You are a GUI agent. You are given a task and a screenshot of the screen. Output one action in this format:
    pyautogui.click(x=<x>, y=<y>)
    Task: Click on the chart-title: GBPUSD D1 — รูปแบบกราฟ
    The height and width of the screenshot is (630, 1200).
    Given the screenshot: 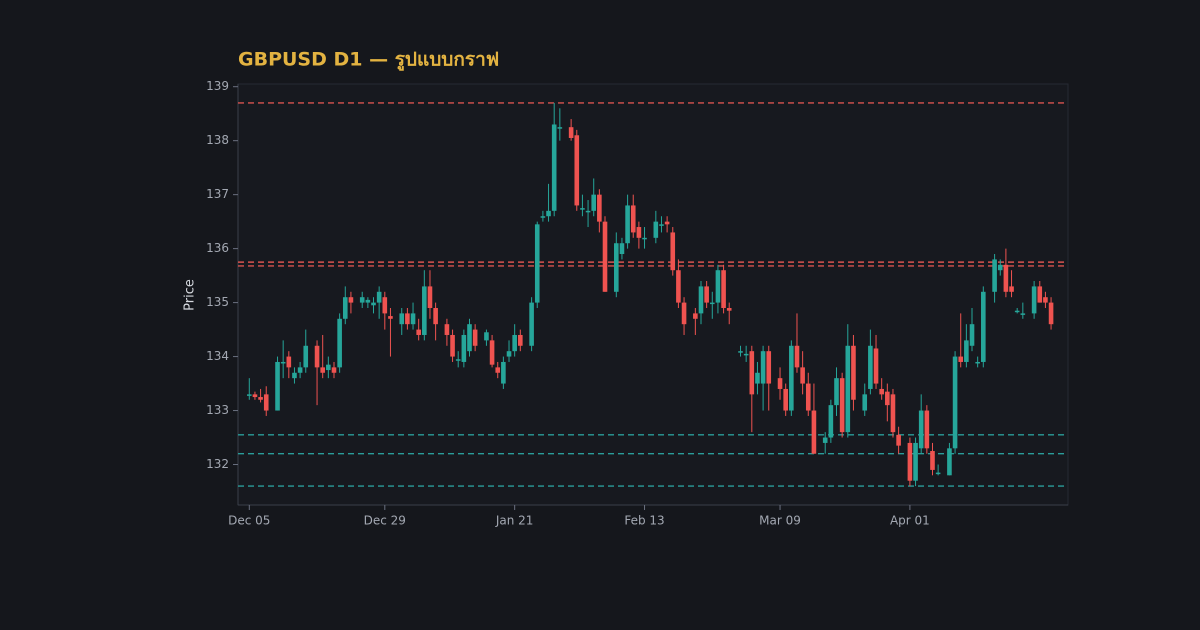 What is the action you would take?
    pyautogui.click(x=368, y=60)
    